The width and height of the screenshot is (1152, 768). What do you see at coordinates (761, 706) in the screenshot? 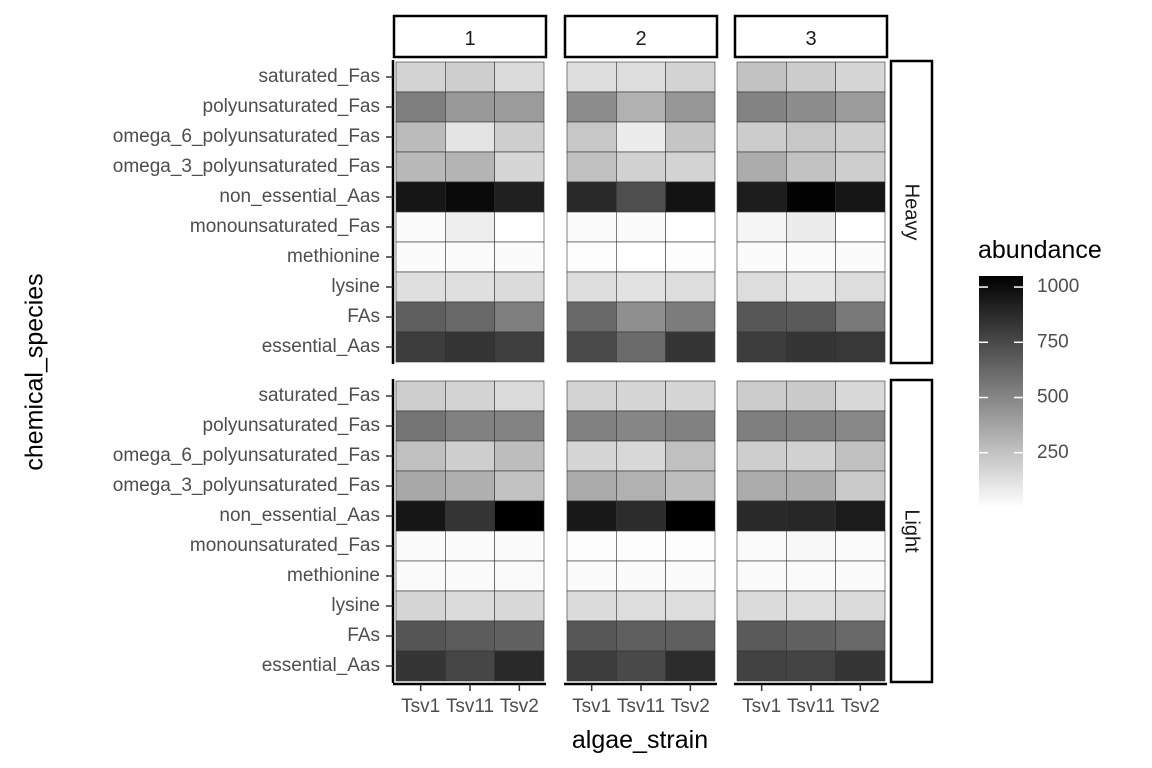
I see `x-tick-label: Tsv1` at bounding box center [761, 706].